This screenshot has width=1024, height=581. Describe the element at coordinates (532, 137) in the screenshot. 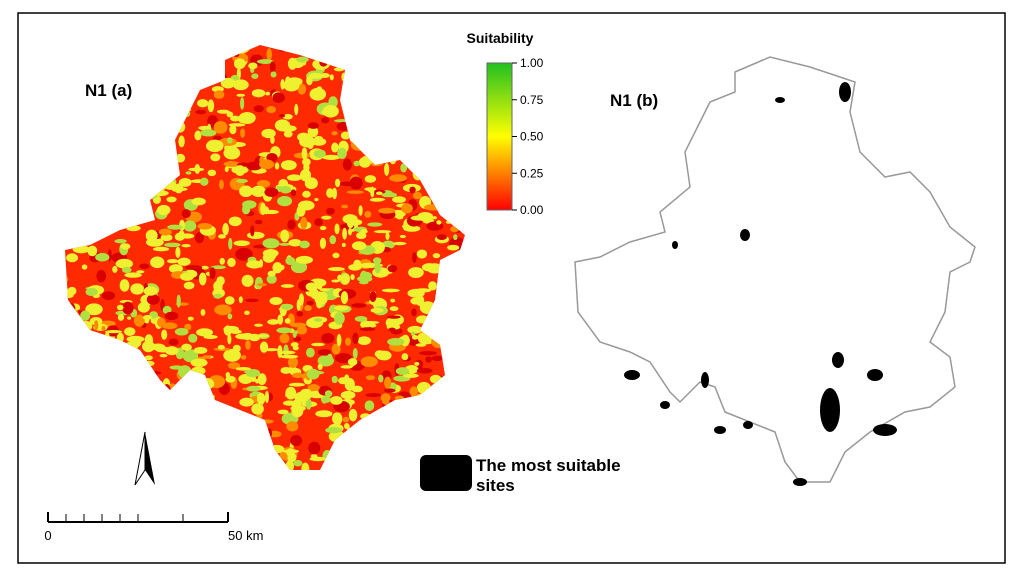

I see `colorbar-tick-label: 0.50` at that location.